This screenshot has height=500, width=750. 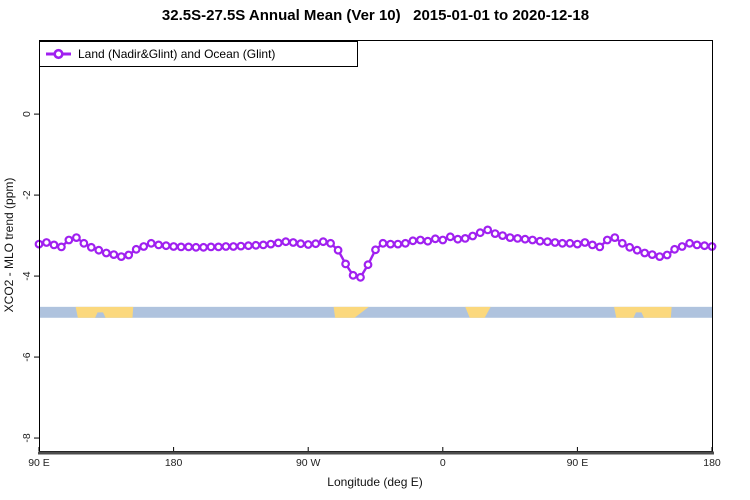 I want to click on x-tick-label: 180, so click(x=174, y=463).